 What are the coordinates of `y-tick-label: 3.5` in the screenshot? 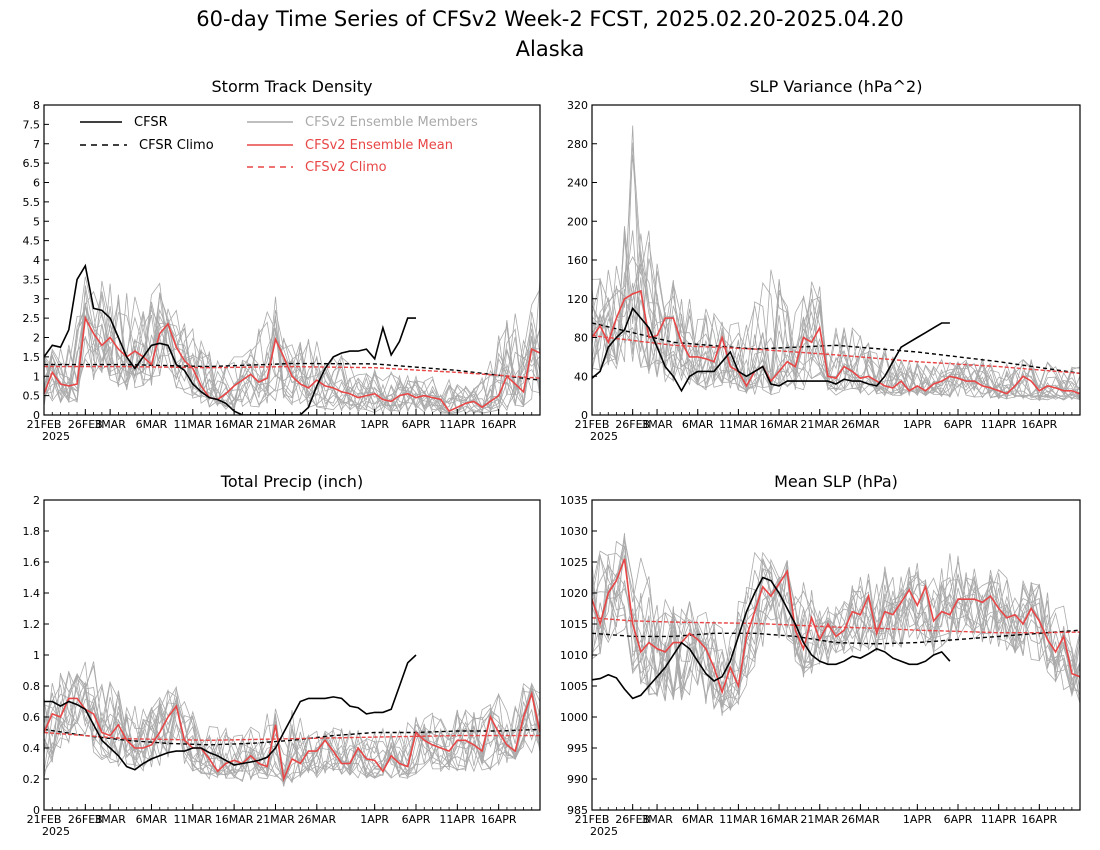 It's located at (32, 279).